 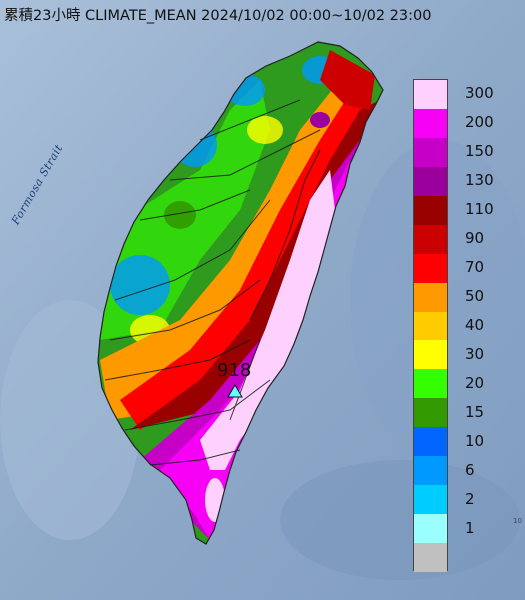 I want to click on legend-label: 40, so click(x=475, y=325).